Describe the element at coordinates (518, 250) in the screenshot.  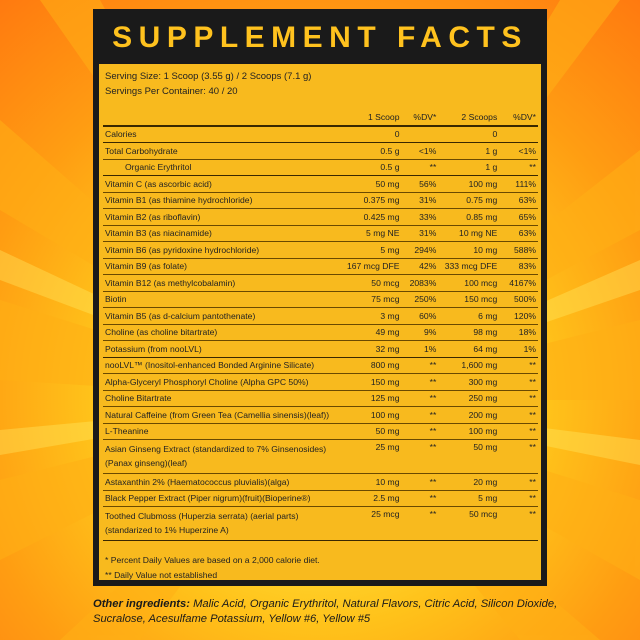
I see `dv-2-scoops: 588%` at that location.